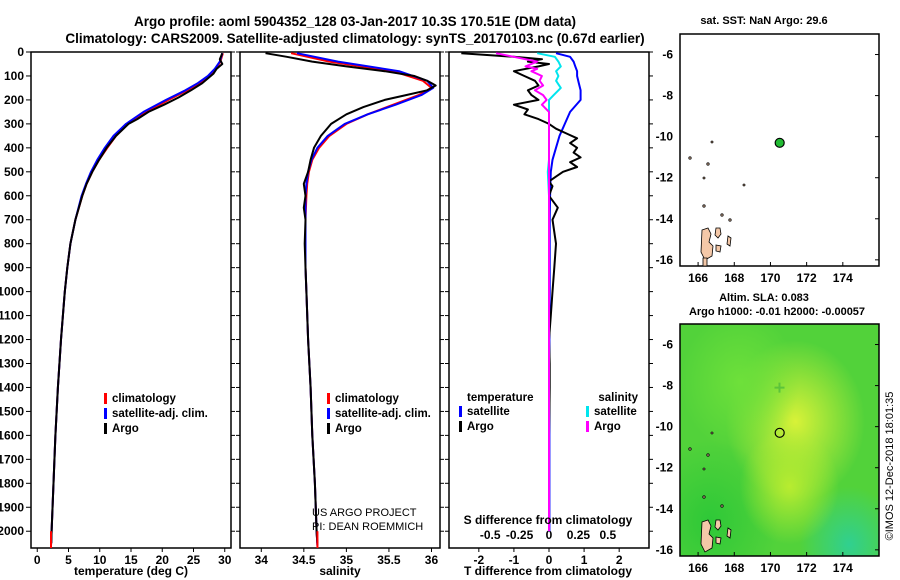 This screenshot has height=580, width=900. What do you see at coordinates (12, 459) in the screenshot?
I see `depth-tick-label: 1700` at bounding box center [12, 459].